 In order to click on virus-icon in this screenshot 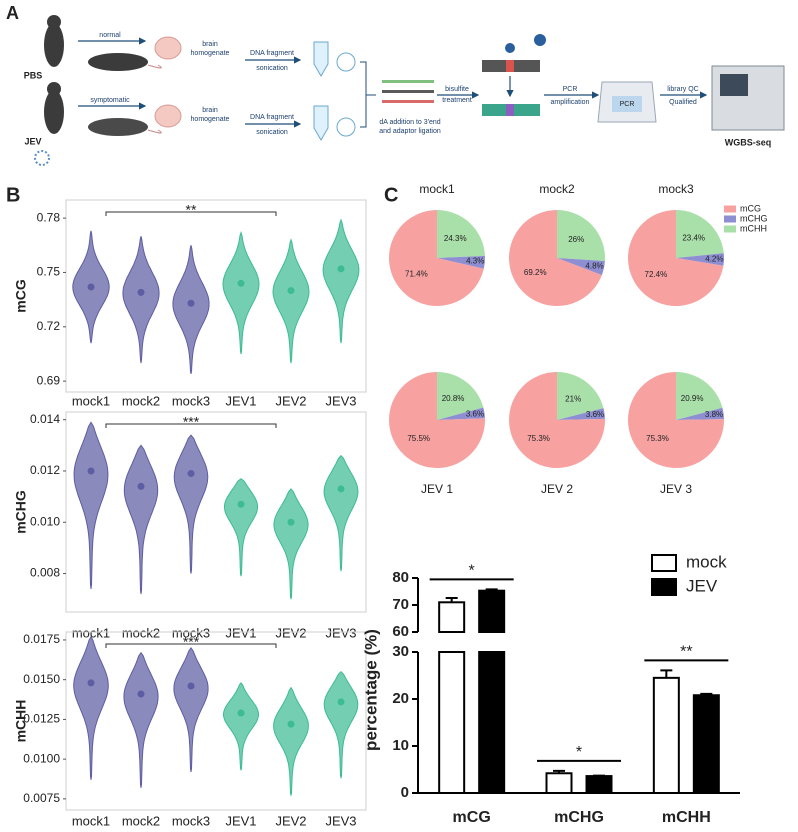, I will do `click(42, 158)`.